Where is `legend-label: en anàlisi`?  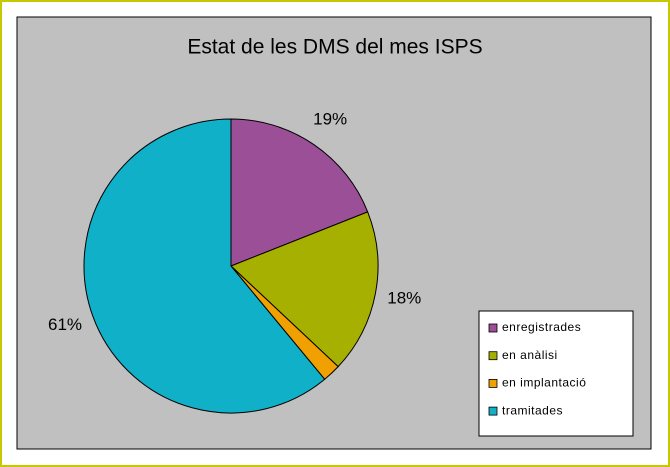 legend-label: en anàlisi is located at coordinates (530, 355).